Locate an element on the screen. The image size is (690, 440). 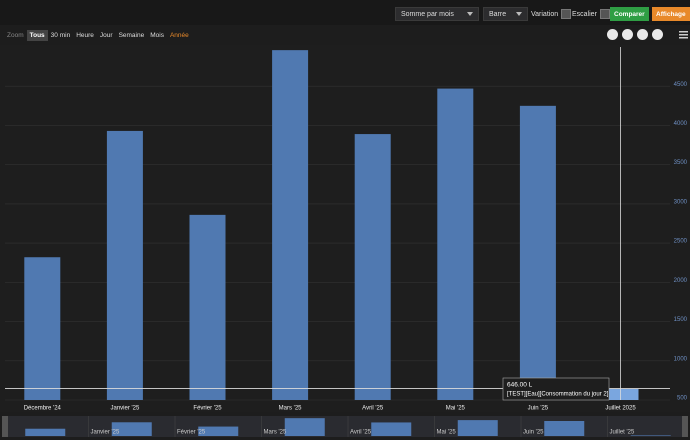
stairs-toggle: Escalier is located at coordinates (591, 14).